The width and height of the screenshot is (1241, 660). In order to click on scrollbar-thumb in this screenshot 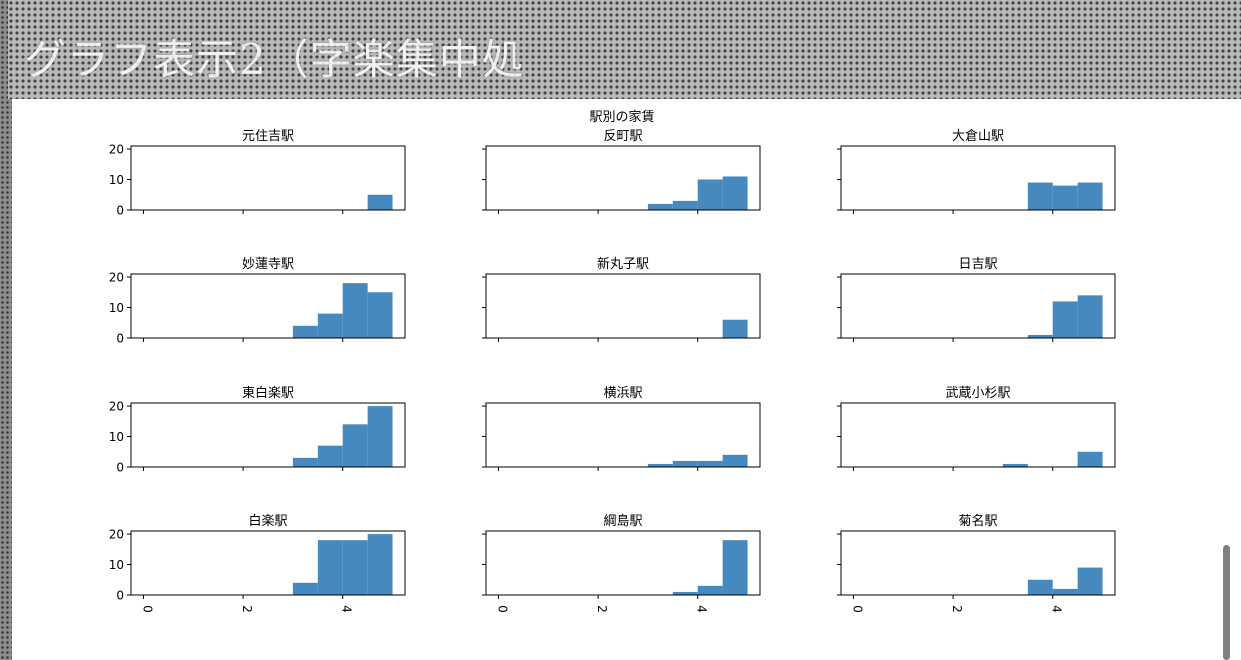, I will do `click(1226, 602)`.